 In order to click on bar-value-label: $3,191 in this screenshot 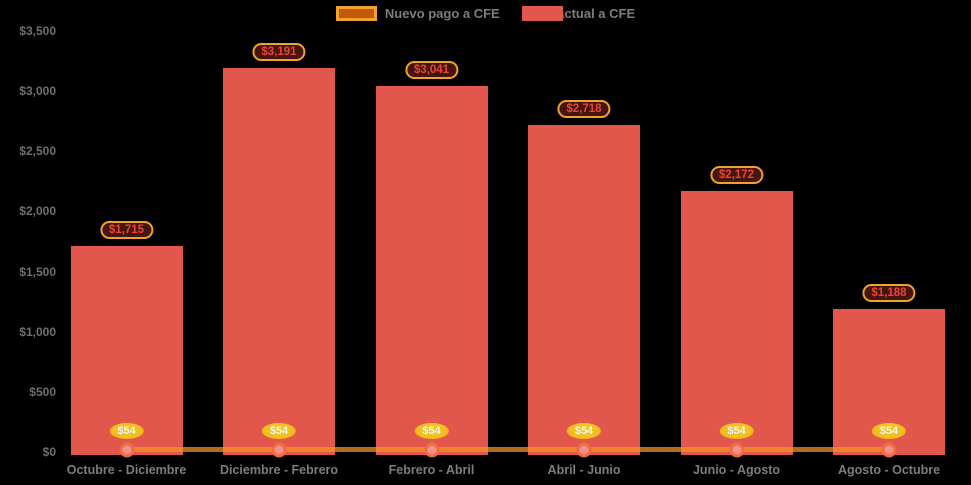, I will do `click(279, 52)`.